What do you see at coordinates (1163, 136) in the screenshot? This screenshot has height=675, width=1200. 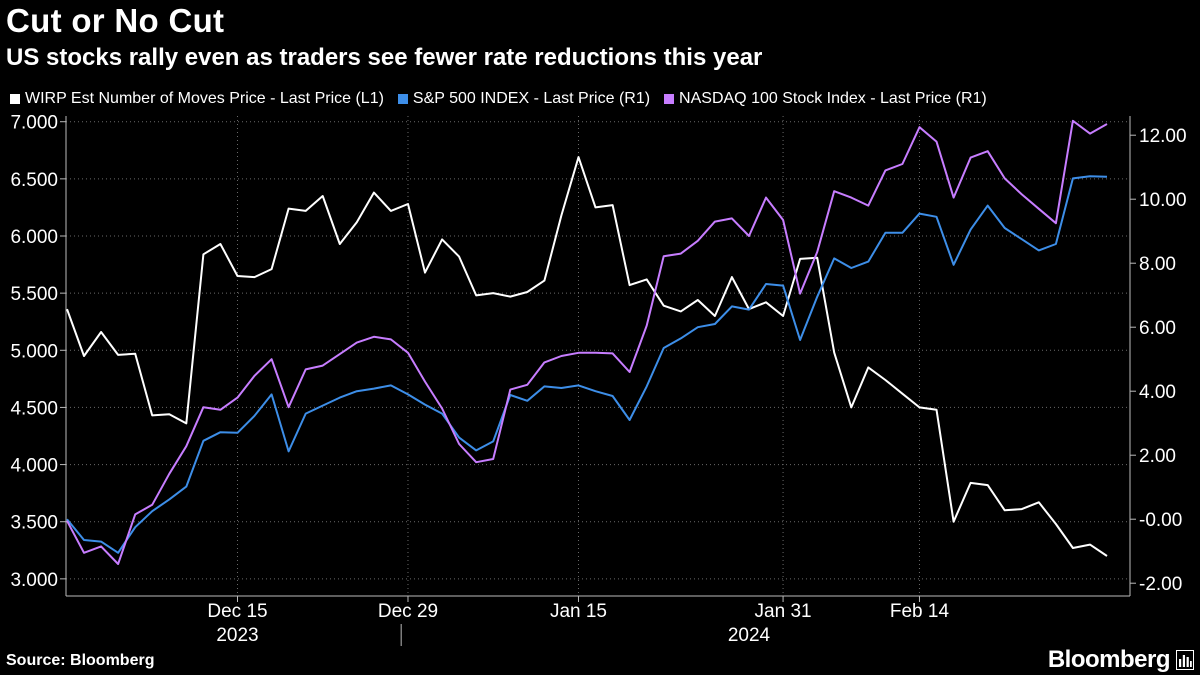 I see `right-axis-tick-label: 12.00` at bounding box center [1163, 136].